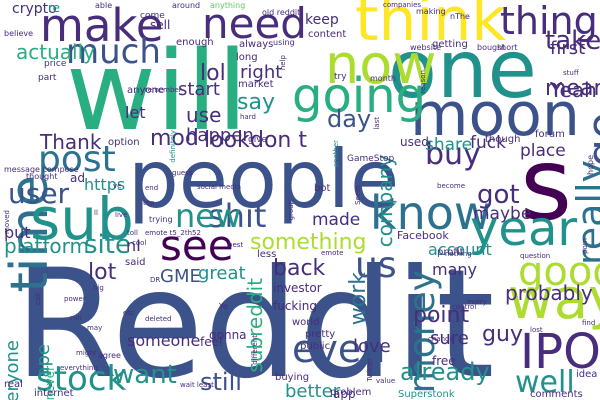  What do you see at coordinates (105, 184) in the screenshot?
I see `cloud-word: https` at bounding box center [105, 184].